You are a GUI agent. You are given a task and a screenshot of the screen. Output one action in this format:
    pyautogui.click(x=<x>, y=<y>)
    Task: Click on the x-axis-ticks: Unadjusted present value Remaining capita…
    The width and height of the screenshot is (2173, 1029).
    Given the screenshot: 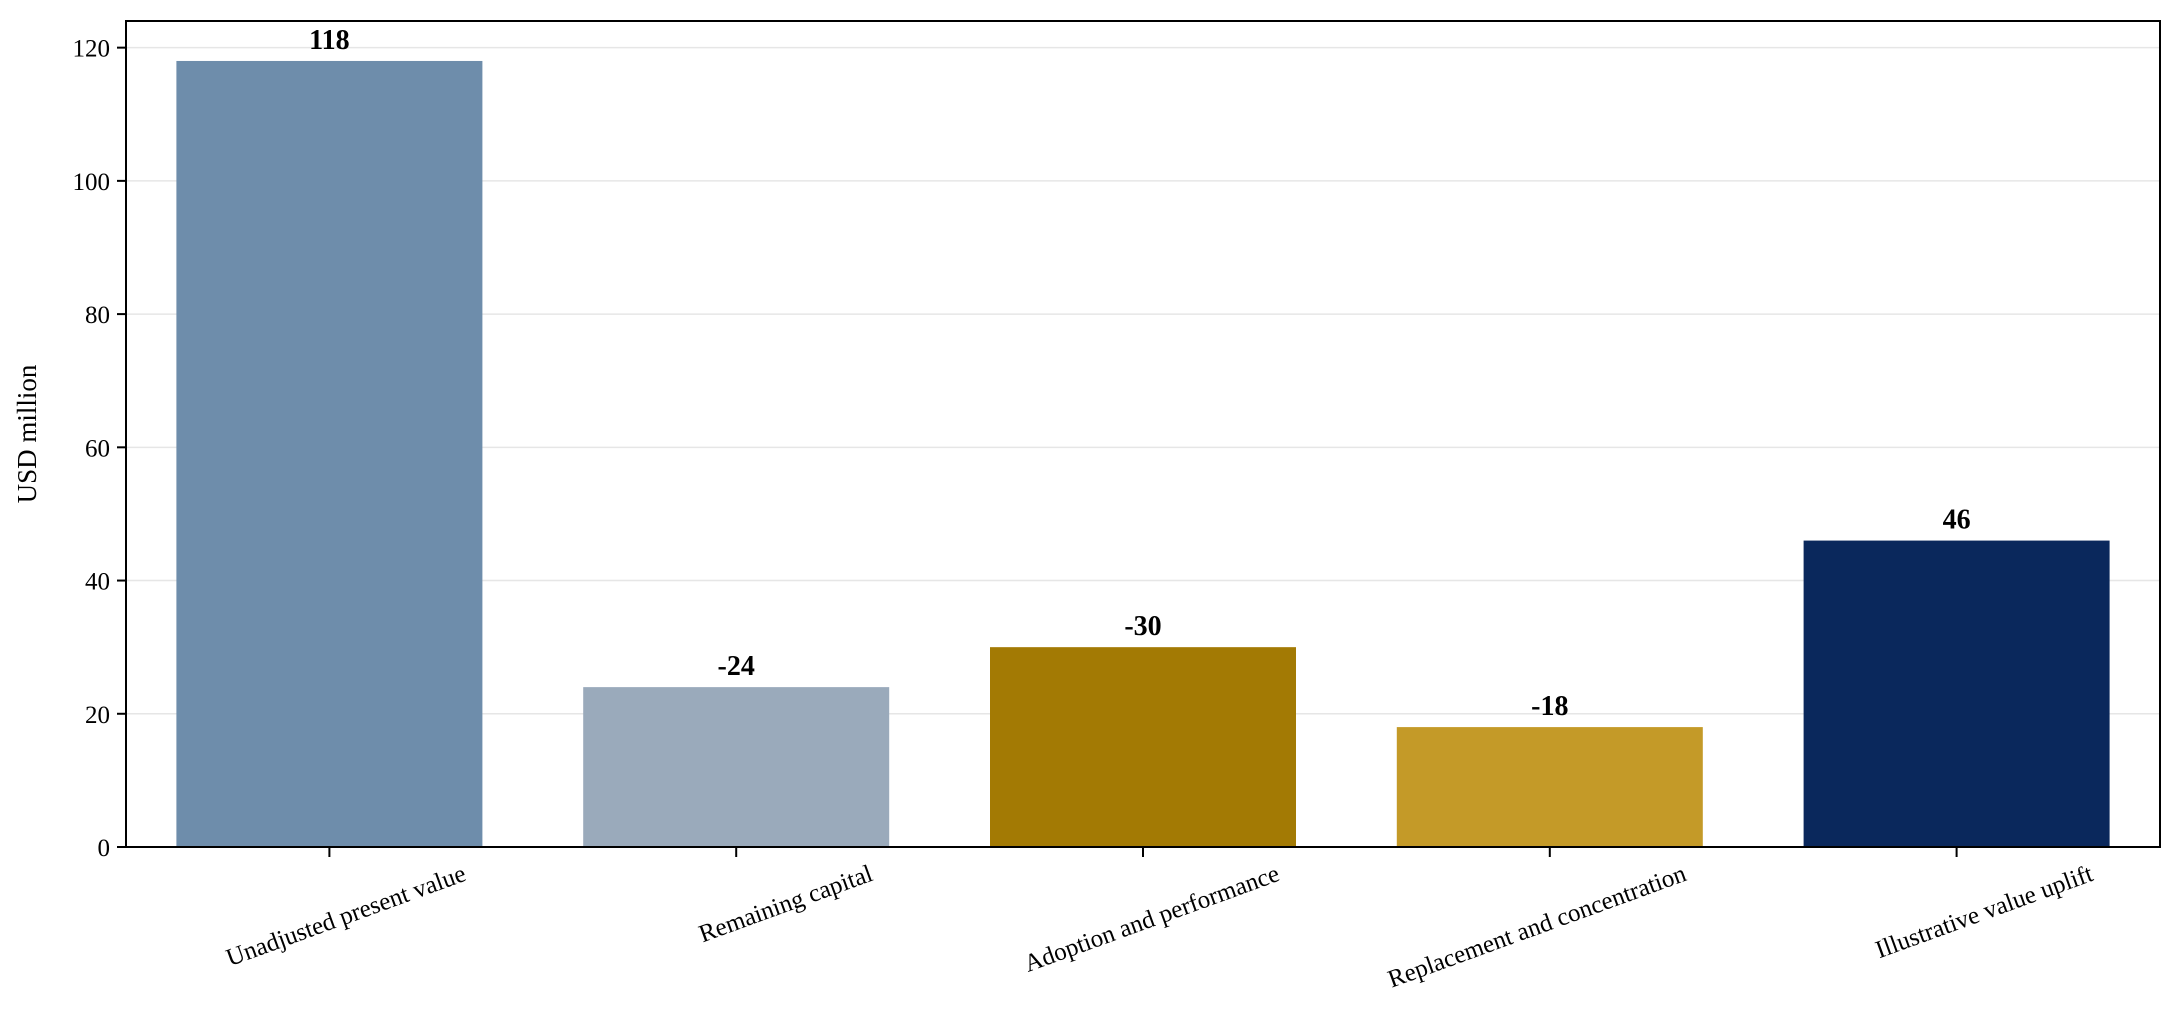 What is the action you would take?
    pyautogui.click(x=1160, y=920)
    